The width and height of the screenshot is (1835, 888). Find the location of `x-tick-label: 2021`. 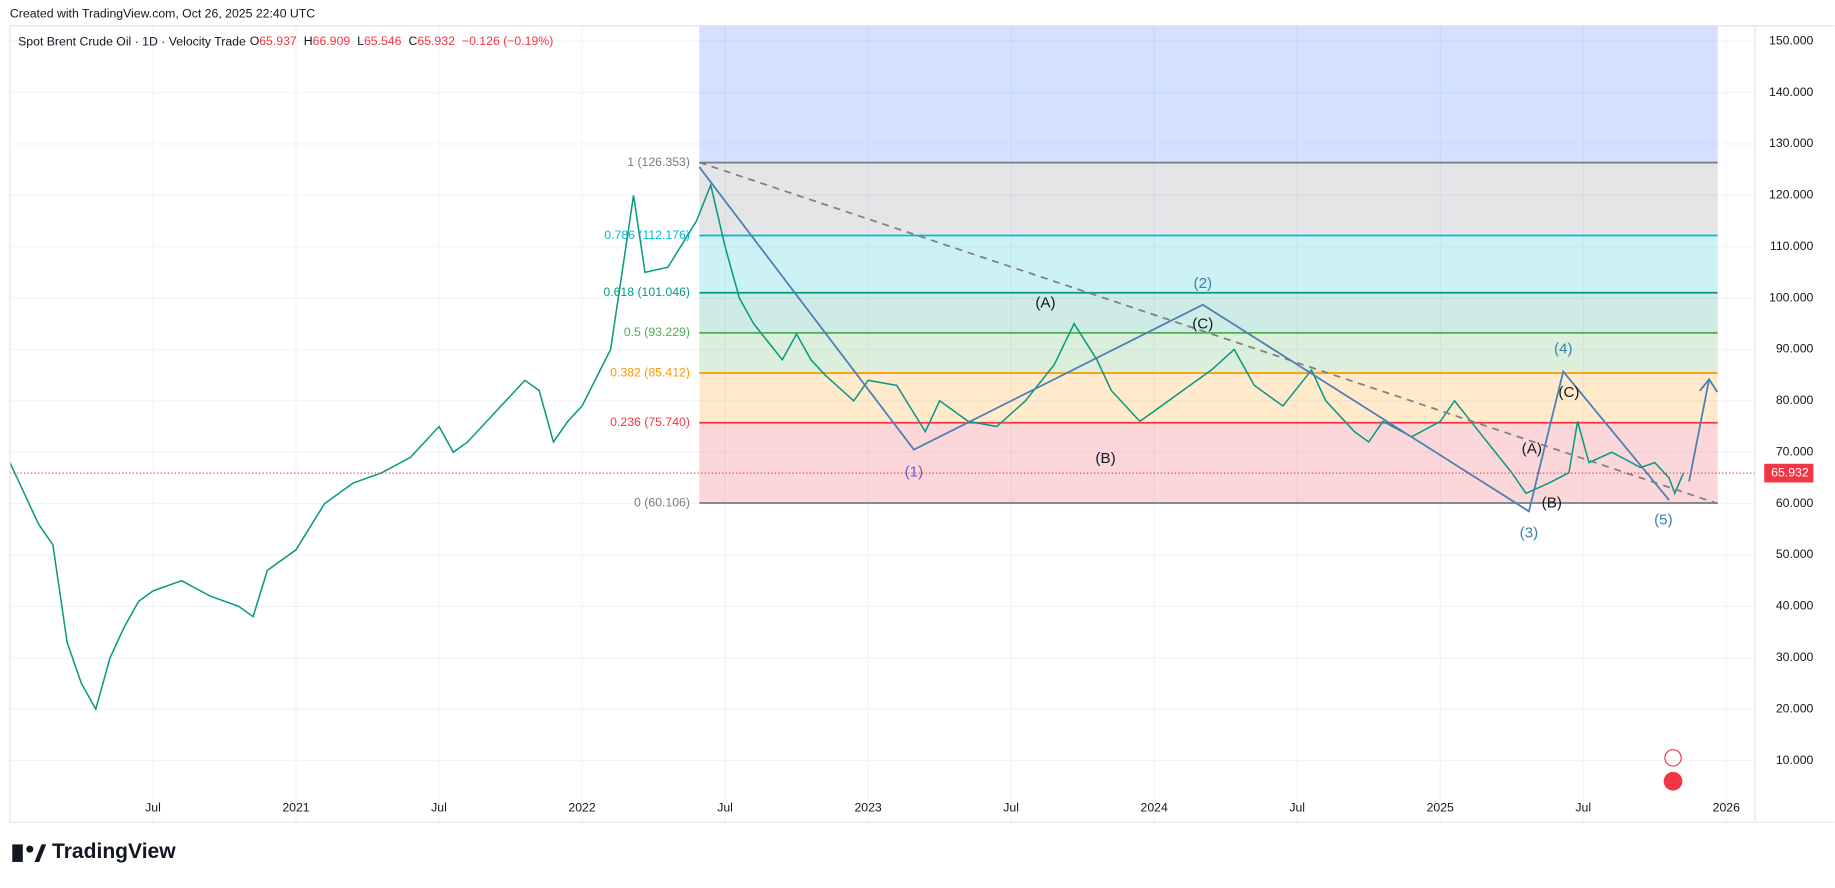

x-tick-label: 2021 is located at coordinates (295, 807).